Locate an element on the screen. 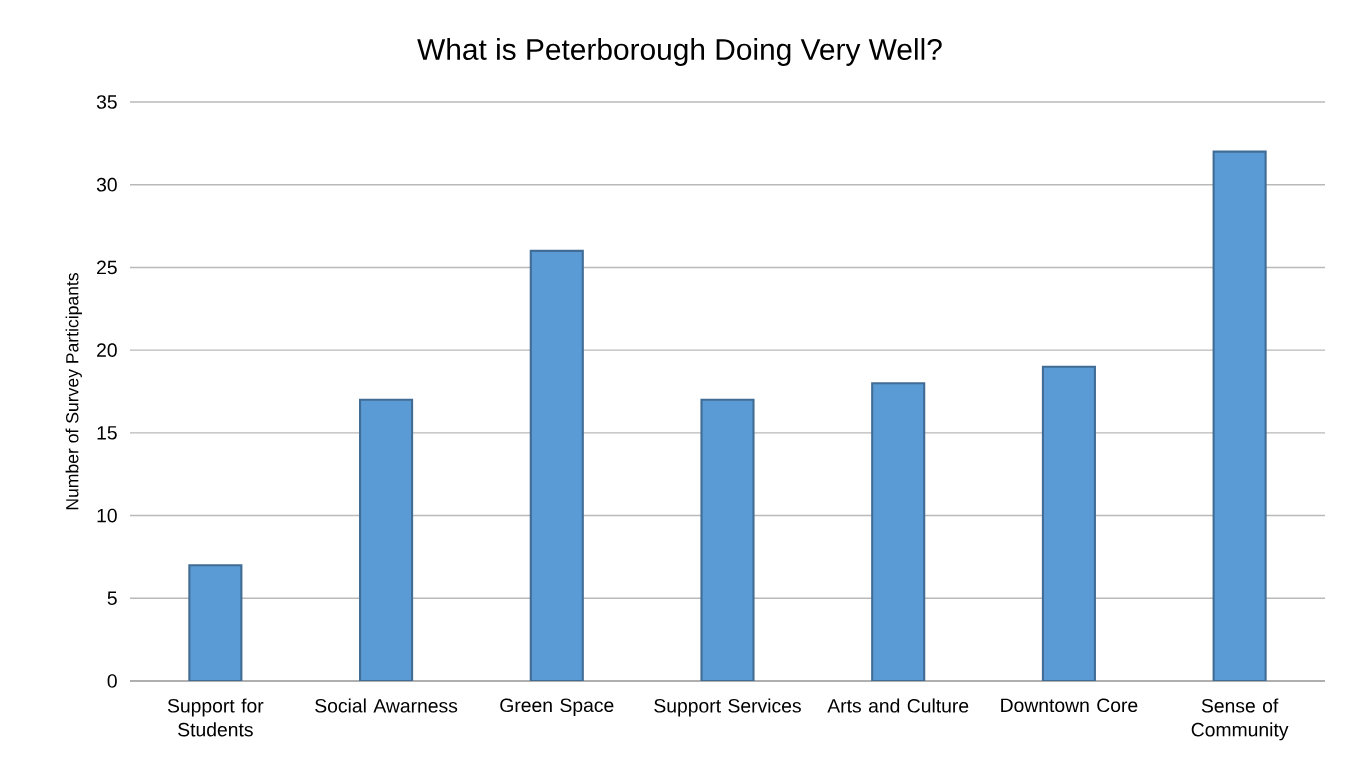  y-tick-label: 35 is located at coordinates (106, 102).